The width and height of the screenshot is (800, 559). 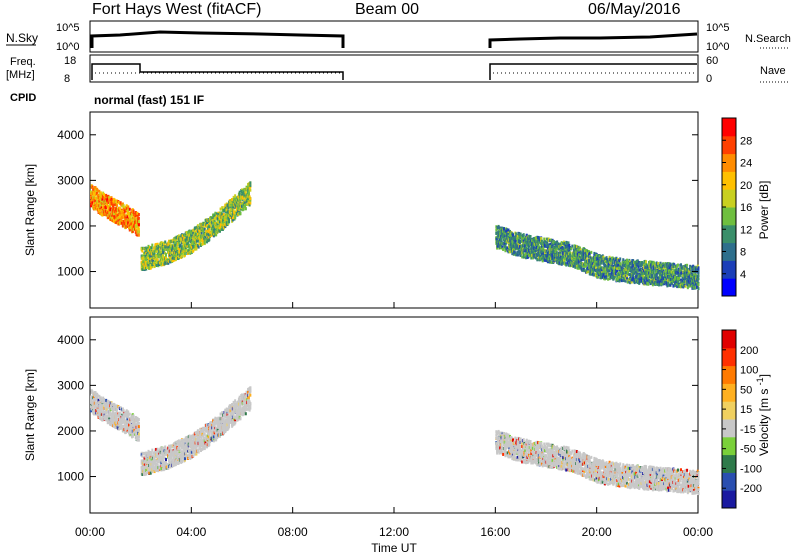 I want to click on nsearch-tick-bottom: 10^0, so click(x=718, y=47).